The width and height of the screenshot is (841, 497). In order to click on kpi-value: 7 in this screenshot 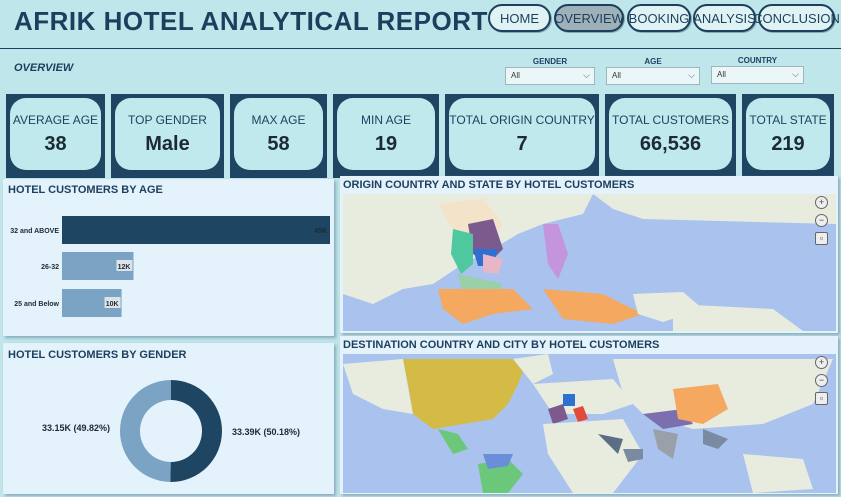, I will do `click(522, 144)`.